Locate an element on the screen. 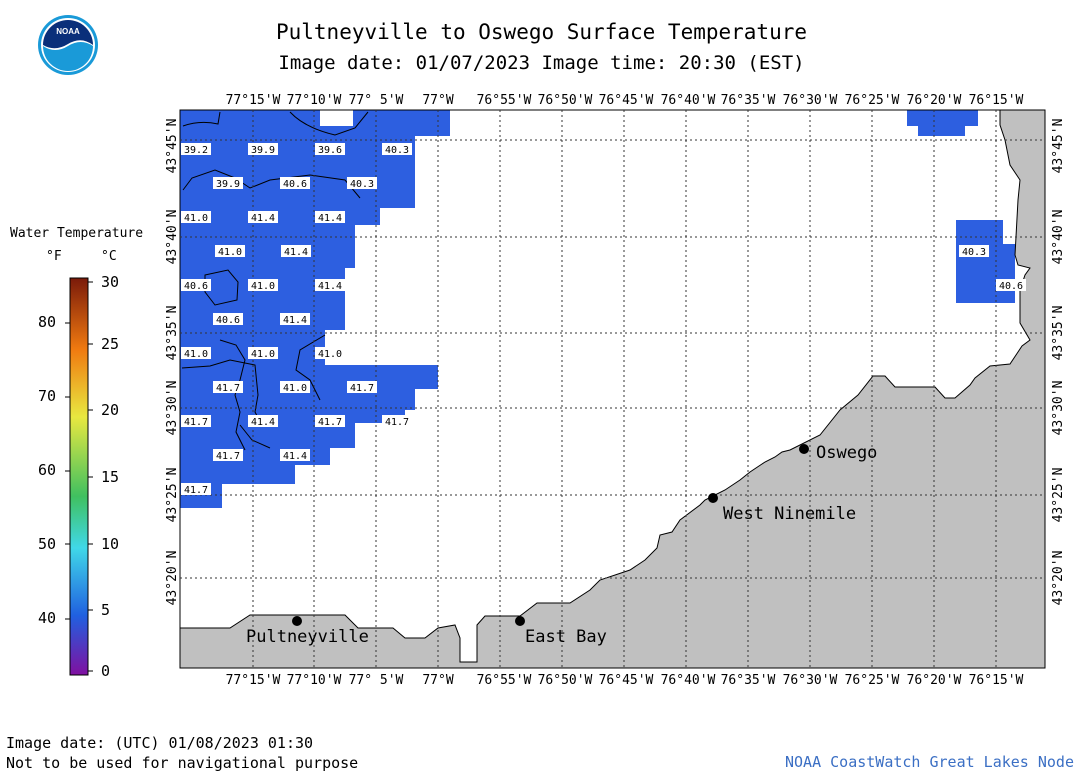 Image resolution: width=1083 pixels, height=778 pixels. legend-f-label: 60 is located at coordinates (47, 470).